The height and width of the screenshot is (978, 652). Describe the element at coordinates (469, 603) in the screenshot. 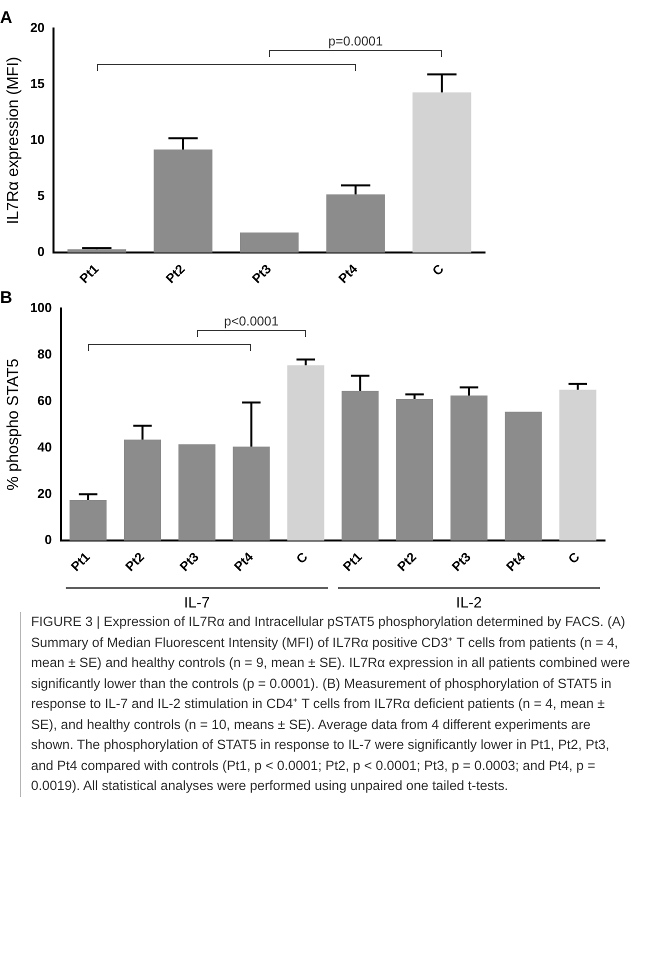

I see `text: IL-2` at that location.